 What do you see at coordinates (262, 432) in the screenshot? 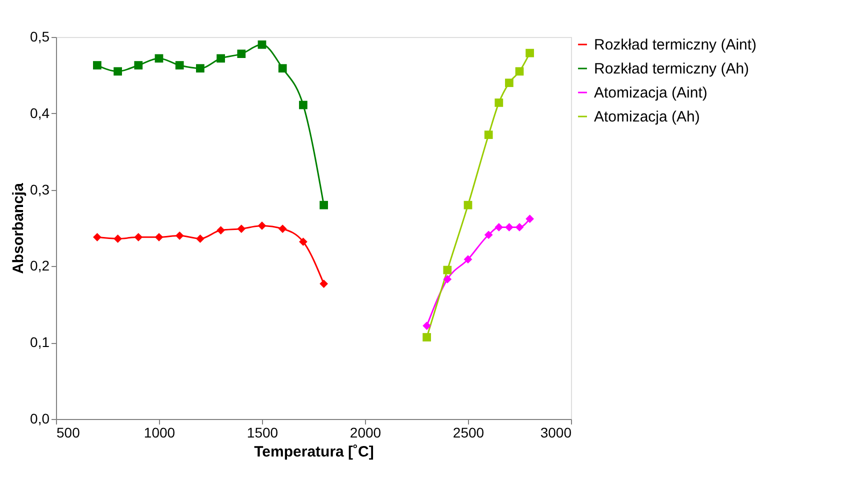
I see `x-tick-label: 1500` at bounding box center [262, 432].